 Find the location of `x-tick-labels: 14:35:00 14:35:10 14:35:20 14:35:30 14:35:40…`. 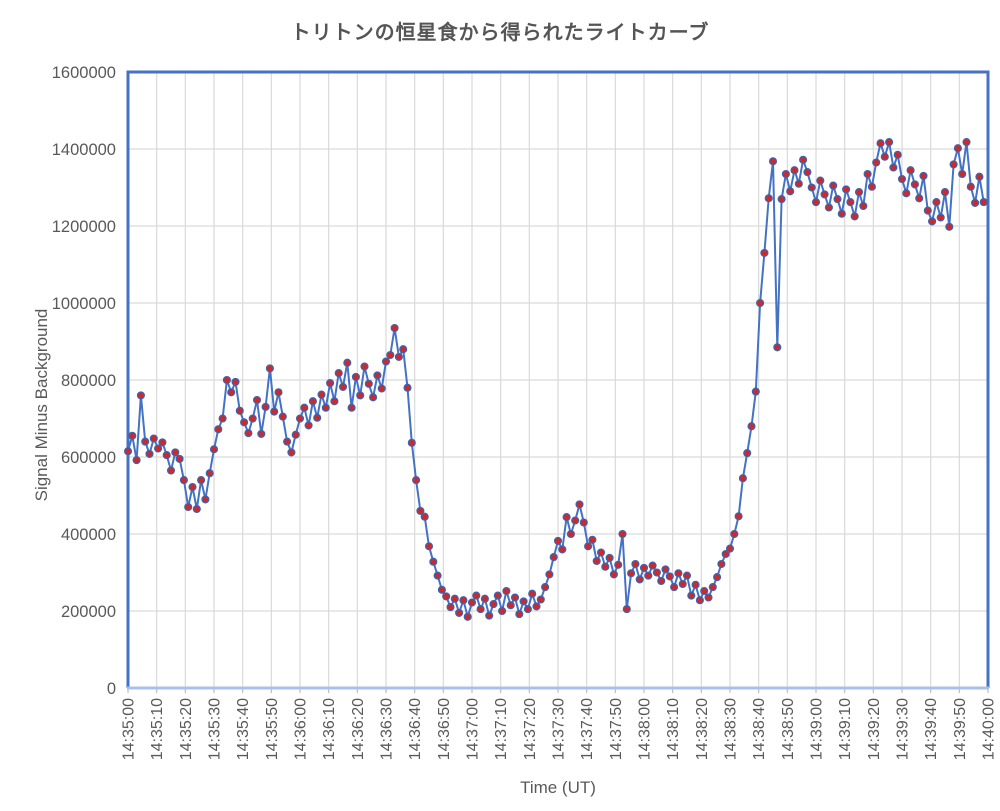

x-tick-labels: 14:35:00 14:35:10 14:35:20 14:35:30 14:35:40… is located at coordinates (559, 729).